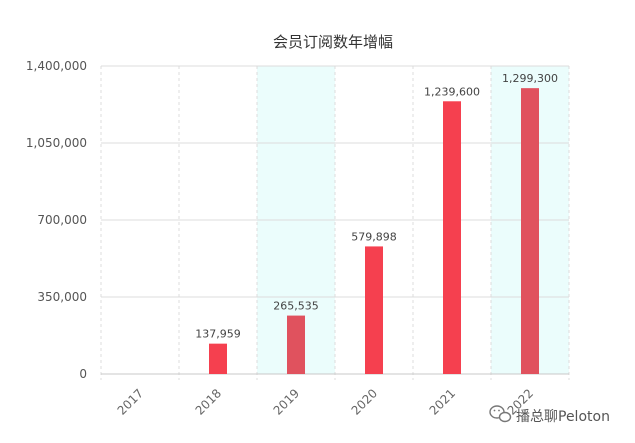  Describe the element at coordinates (374, 236) in the screenshot. I see `data-label-2020: 579,898` at that location.